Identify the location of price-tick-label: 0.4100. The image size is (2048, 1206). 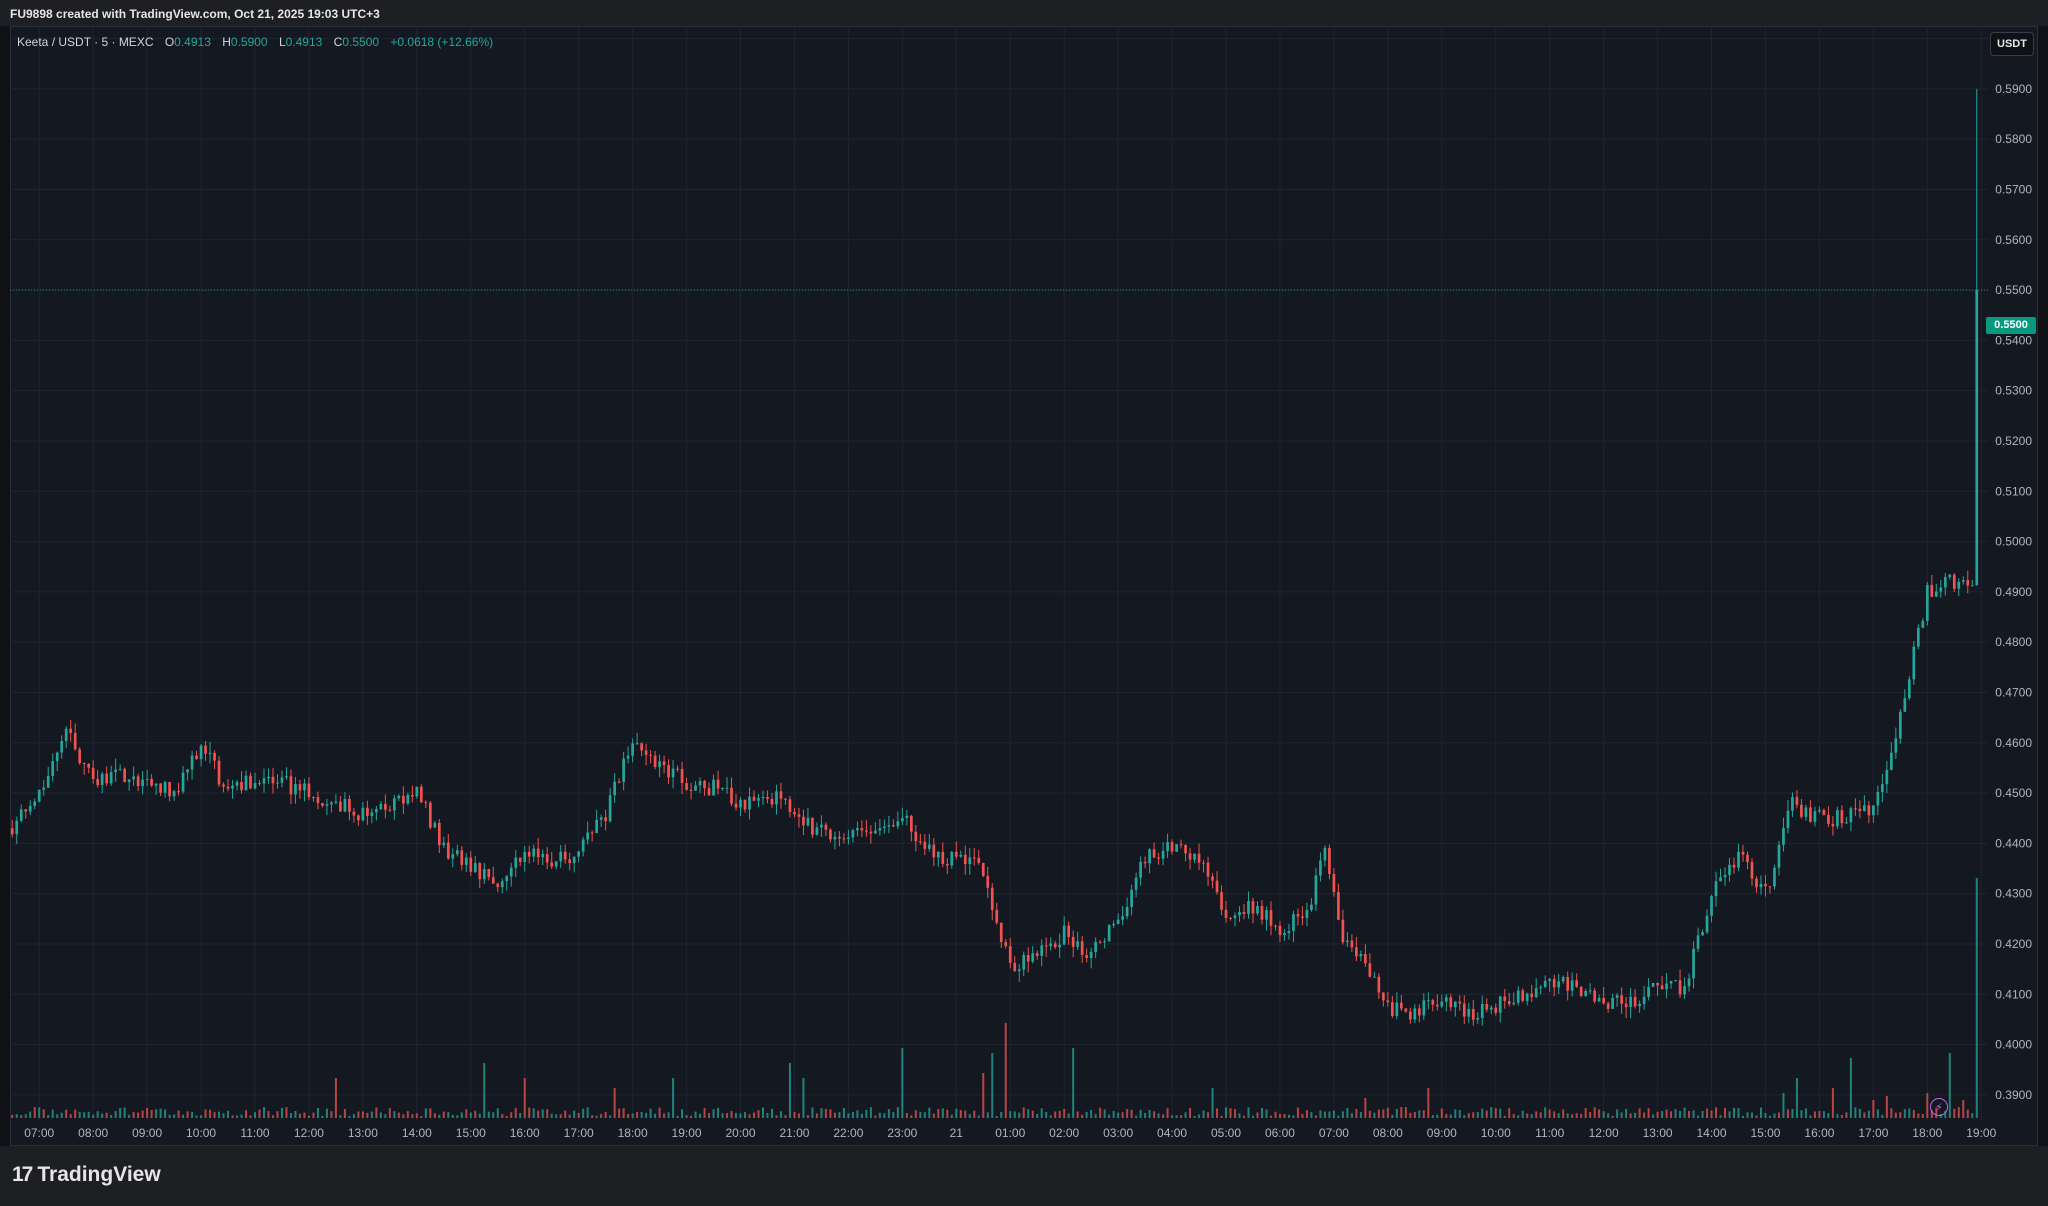
(2013, 994).